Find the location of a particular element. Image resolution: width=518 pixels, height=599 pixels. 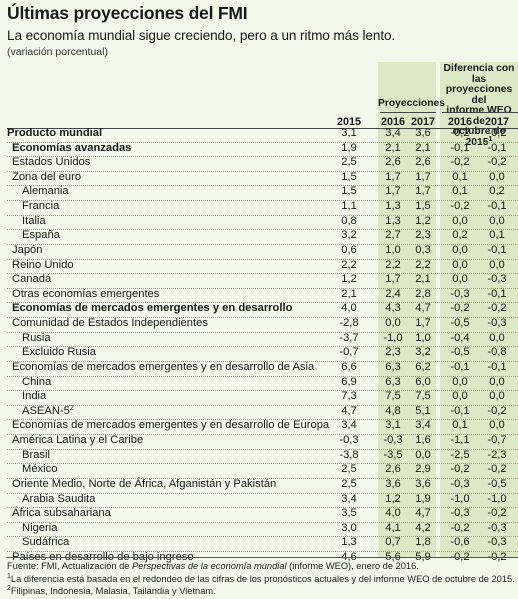

table-row: Italia 0,8 1,3 1,2 0,0 0,0 is located at coordinates (259, 222).